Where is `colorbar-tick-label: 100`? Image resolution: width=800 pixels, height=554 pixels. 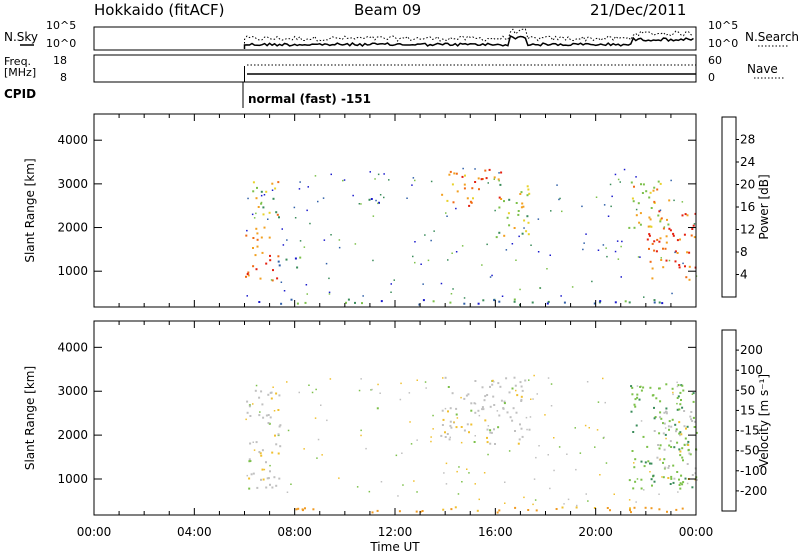 colorbar-tick-label: 100 is located at coordinates (751, 370).